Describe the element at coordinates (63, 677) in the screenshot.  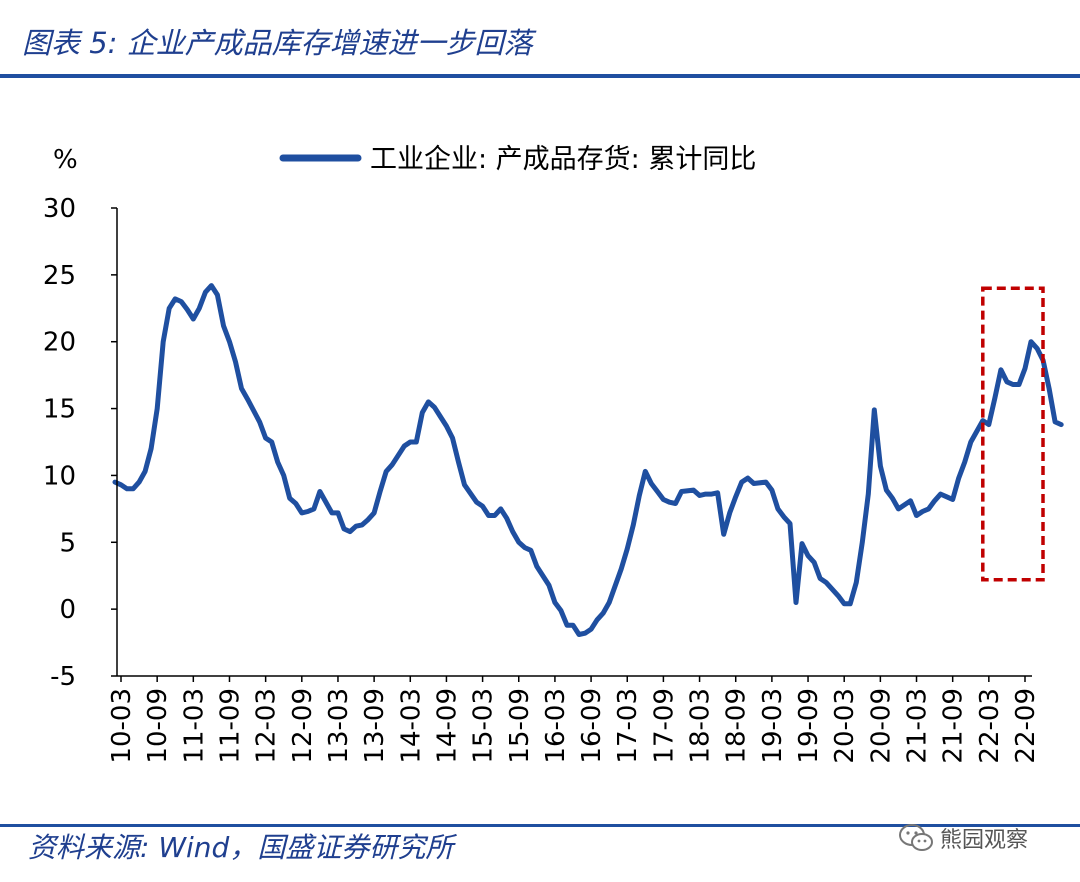
I see `y-tick-label: -5` at that location.